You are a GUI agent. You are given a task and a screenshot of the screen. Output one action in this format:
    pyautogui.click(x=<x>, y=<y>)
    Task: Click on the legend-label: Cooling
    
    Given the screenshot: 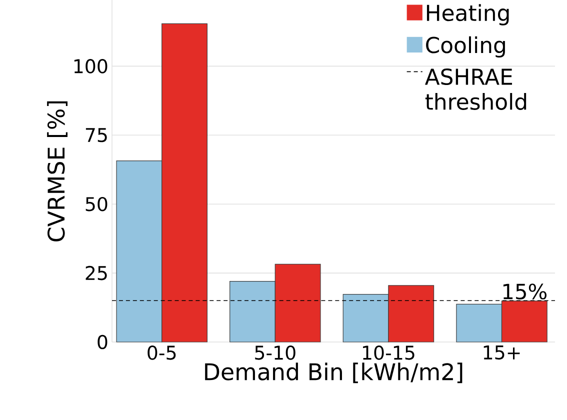 What is the action you would take?
    pyautogui.click(x=465, y=47)
    